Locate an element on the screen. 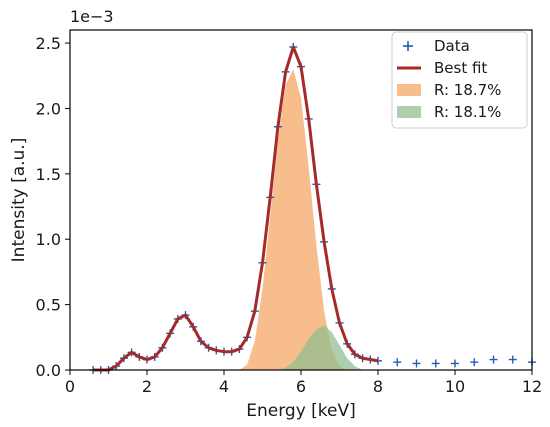 The width and height of the screenshot is (550, 427). x-tick-label: 6 is located at coordinates (301, 386).